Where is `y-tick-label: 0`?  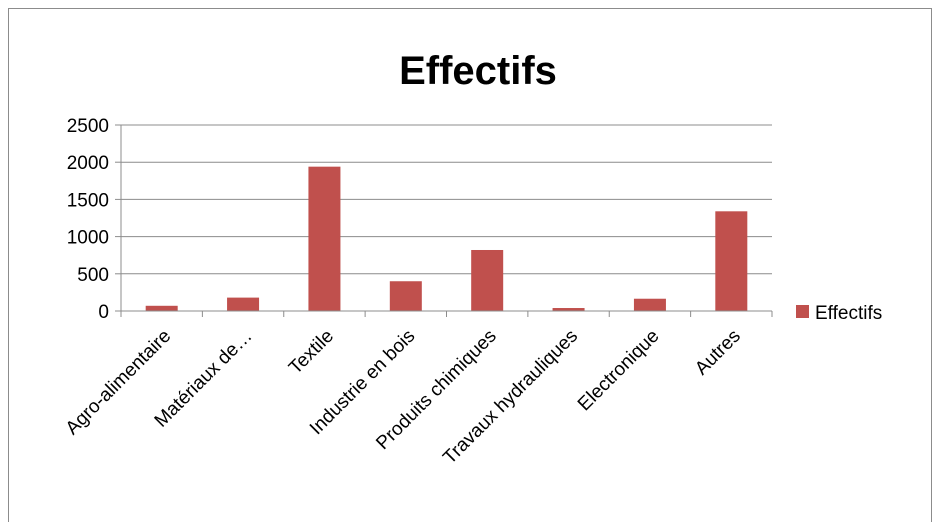 y-tick-label: 0 is located at coordinates (103, 312).